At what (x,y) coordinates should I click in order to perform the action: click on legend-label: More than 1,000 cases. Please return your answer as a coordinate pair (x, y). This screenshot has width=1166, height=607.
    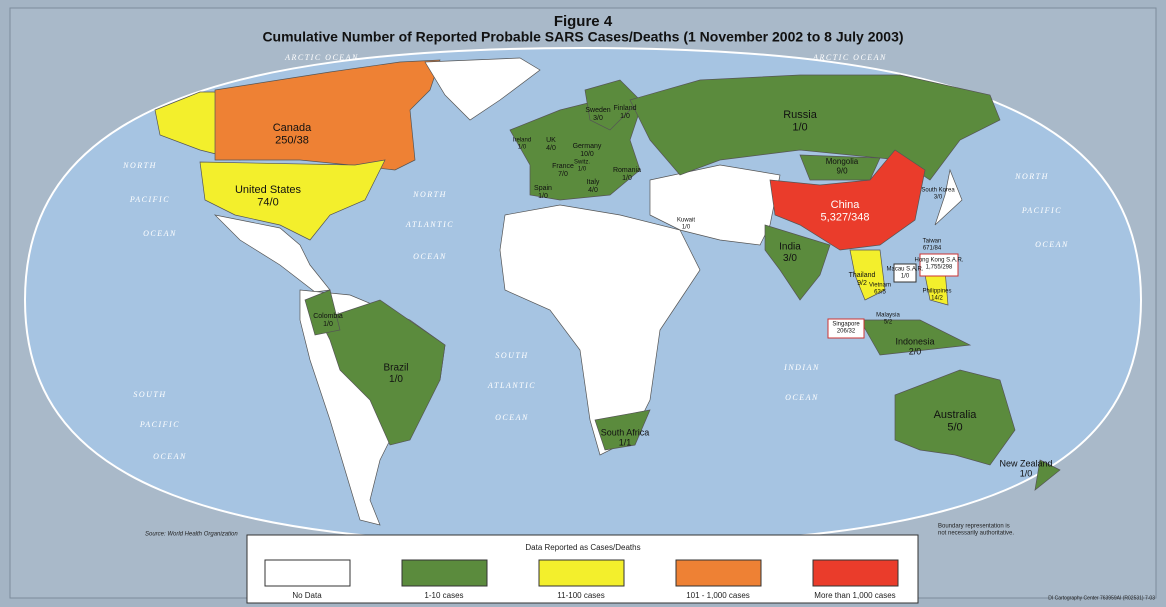
    Looking at the image, I should click on (854, 595).